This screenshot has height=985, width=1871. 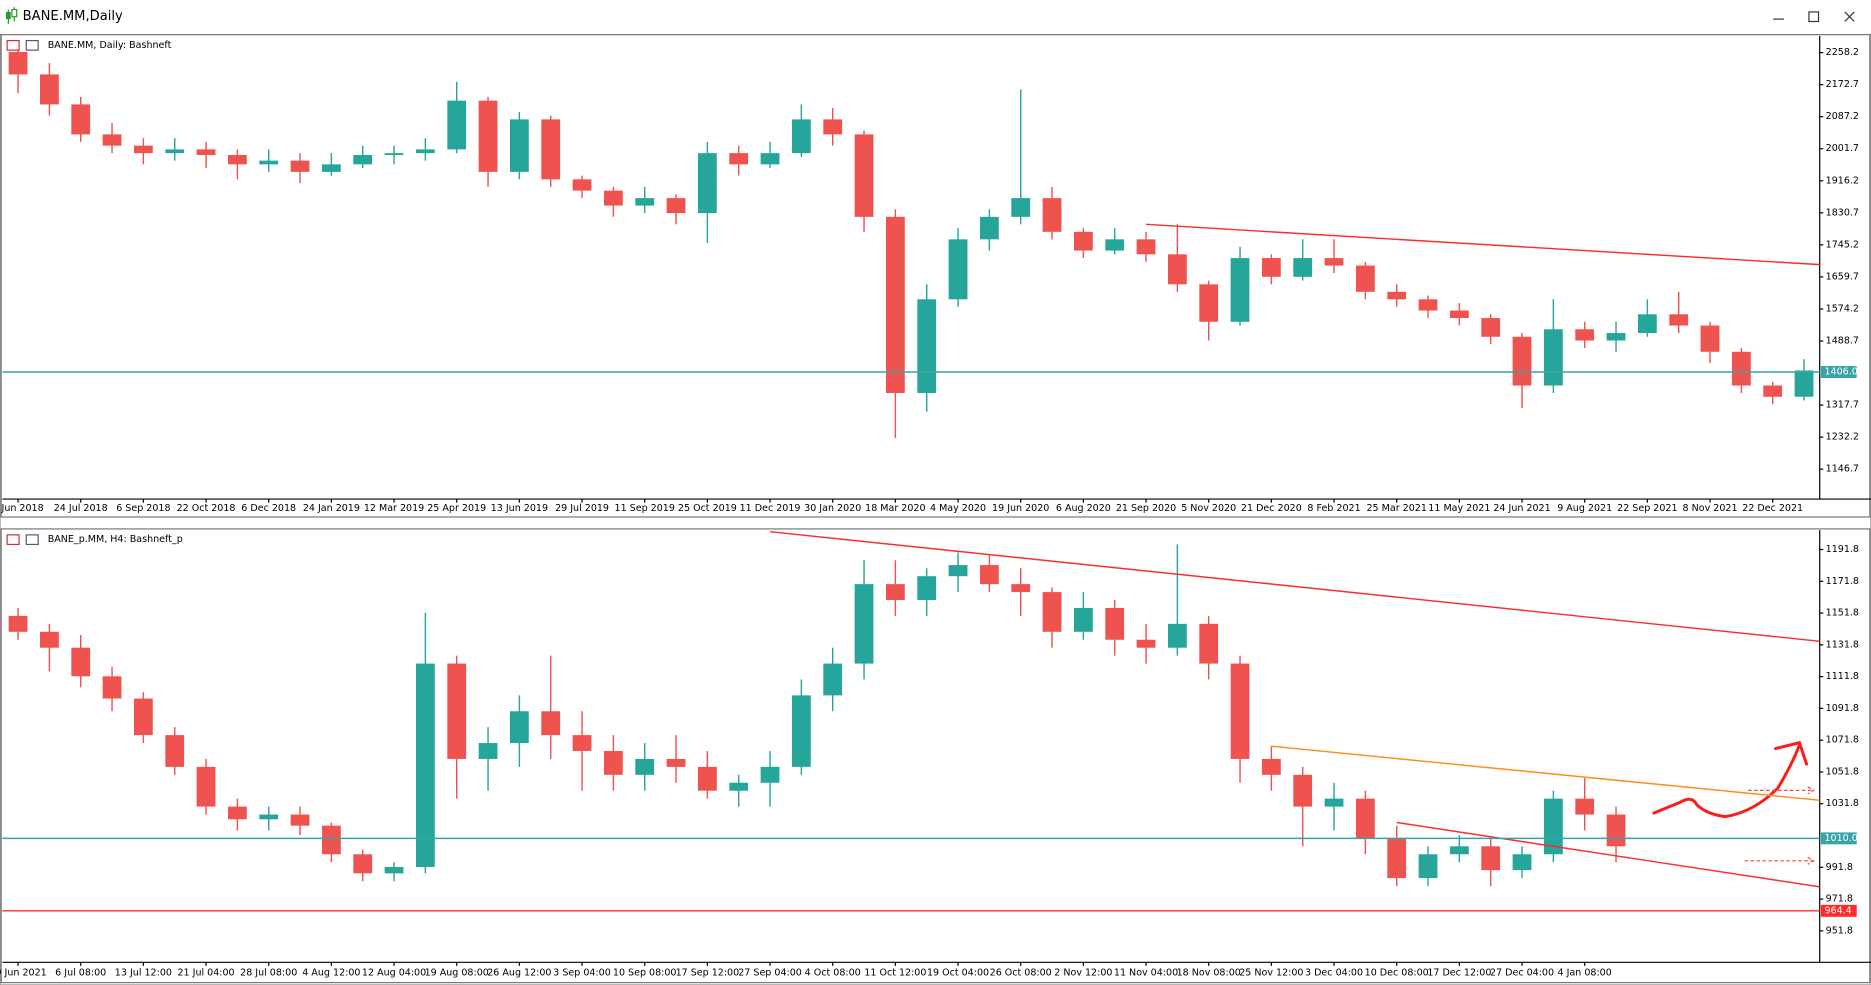 What do you see at coordinates (1842, 644) in the screenshot?
I see `y-tick-label: 1131.8` at bounding box center [1842, 644].